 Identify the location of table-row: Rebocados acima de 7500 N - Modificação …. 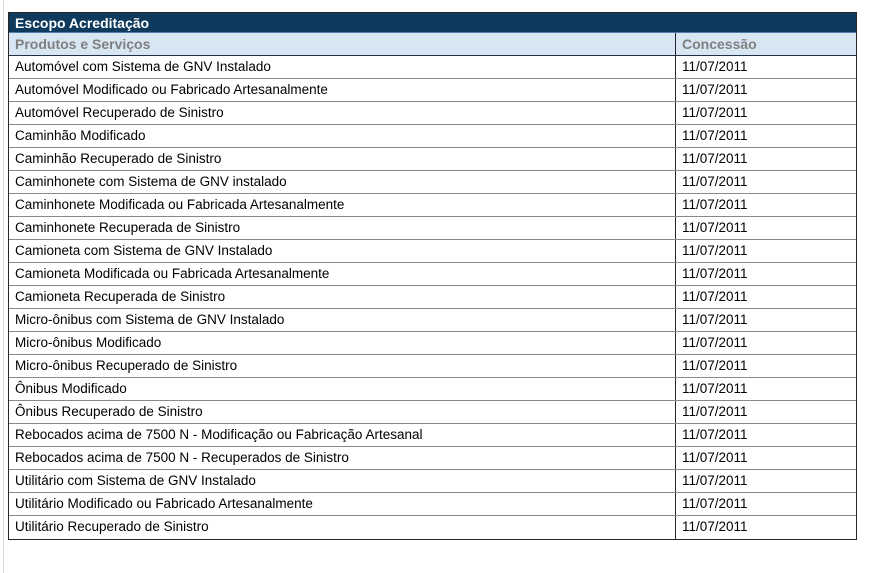
(432, 435).